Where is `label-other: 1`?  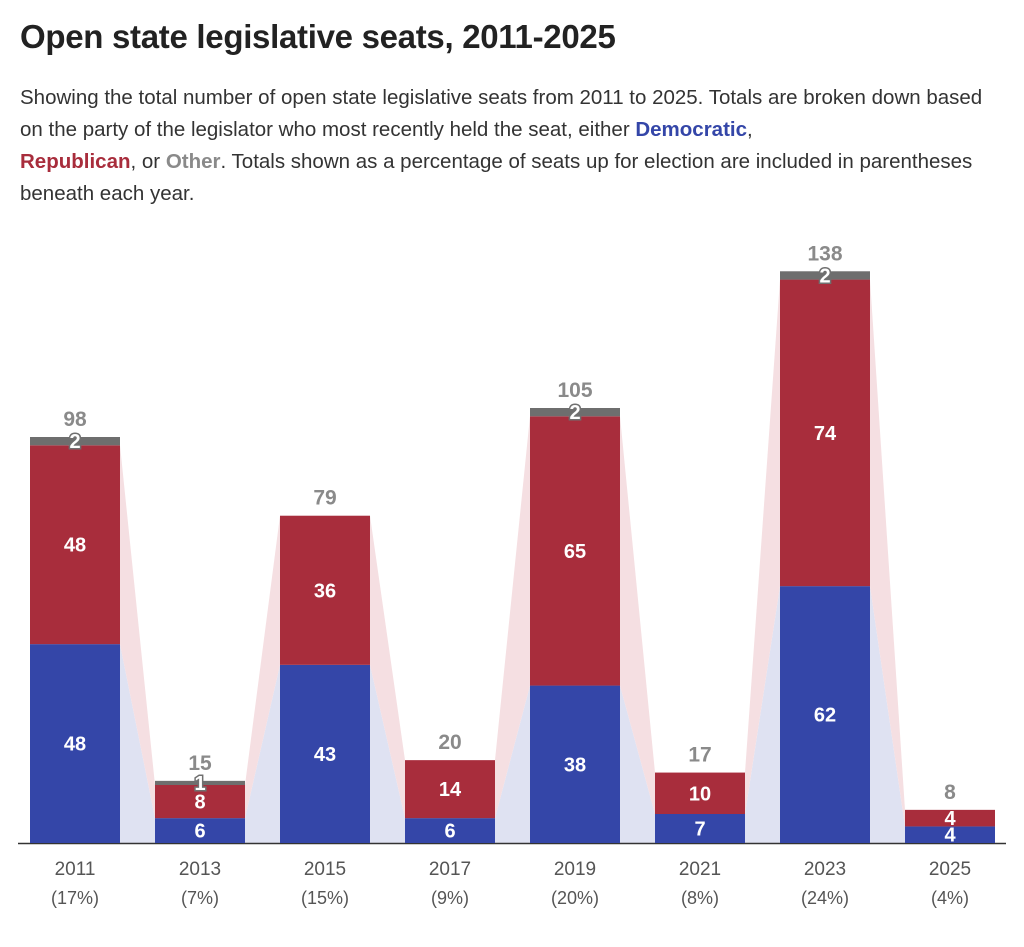
label-other: 1 is located at coordinates (199, 784).